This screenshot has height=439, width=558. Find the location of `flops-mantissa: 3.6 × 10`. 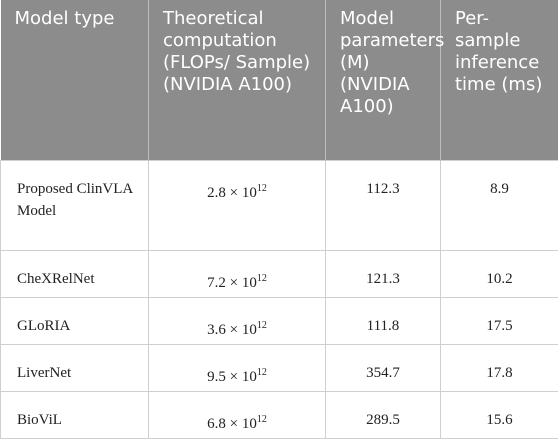

flops-mantissa: 3.6 × 10 is located at coordinates (232, 330).